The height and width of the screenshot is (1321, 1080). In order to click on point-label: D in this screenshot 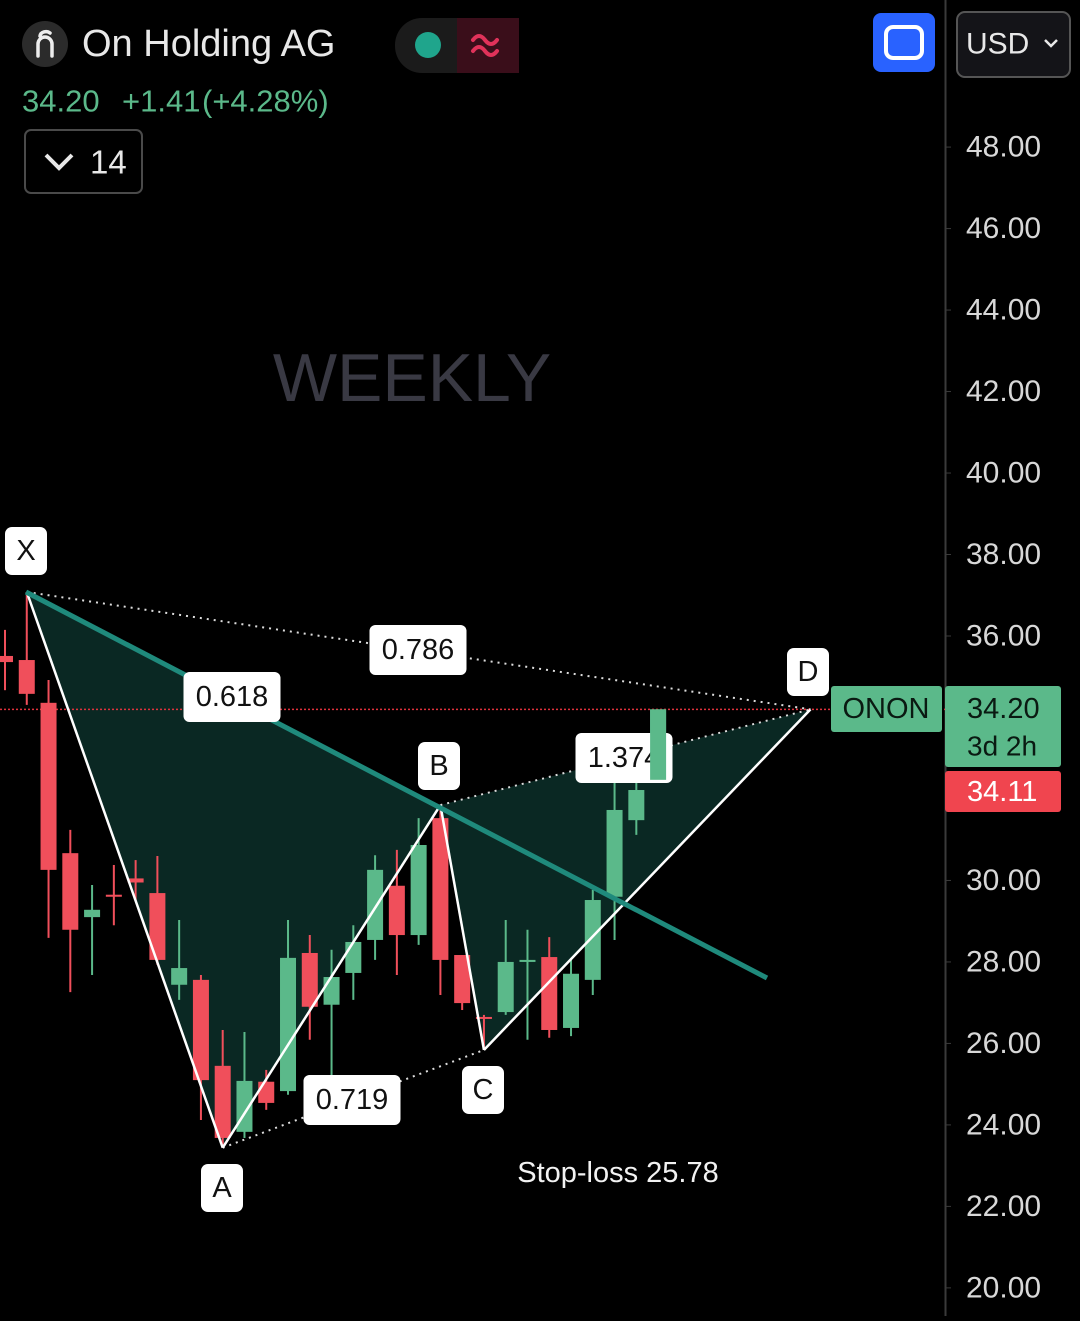, I will do `click(808, 672)`.